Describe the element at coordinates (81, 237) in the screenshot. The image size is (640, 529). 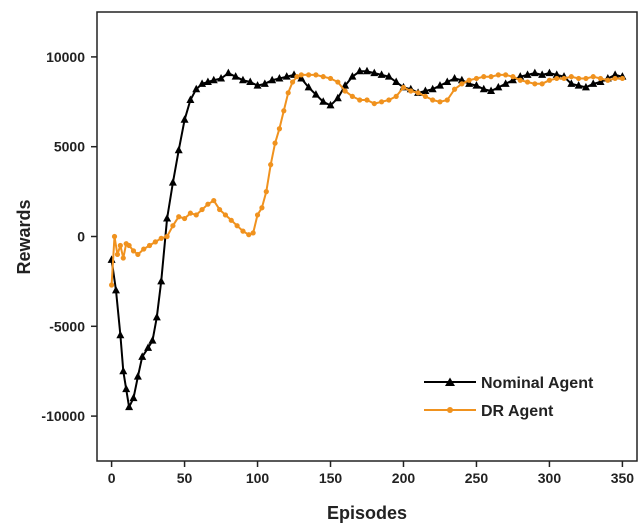
I see `y-tick-label: 0` at that location.